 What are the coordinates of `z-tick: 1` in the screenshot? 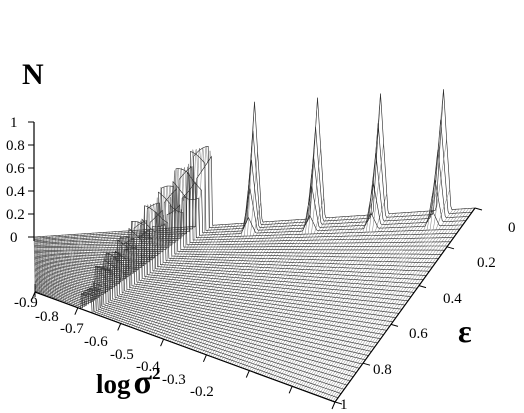 It's located at (14, 123).